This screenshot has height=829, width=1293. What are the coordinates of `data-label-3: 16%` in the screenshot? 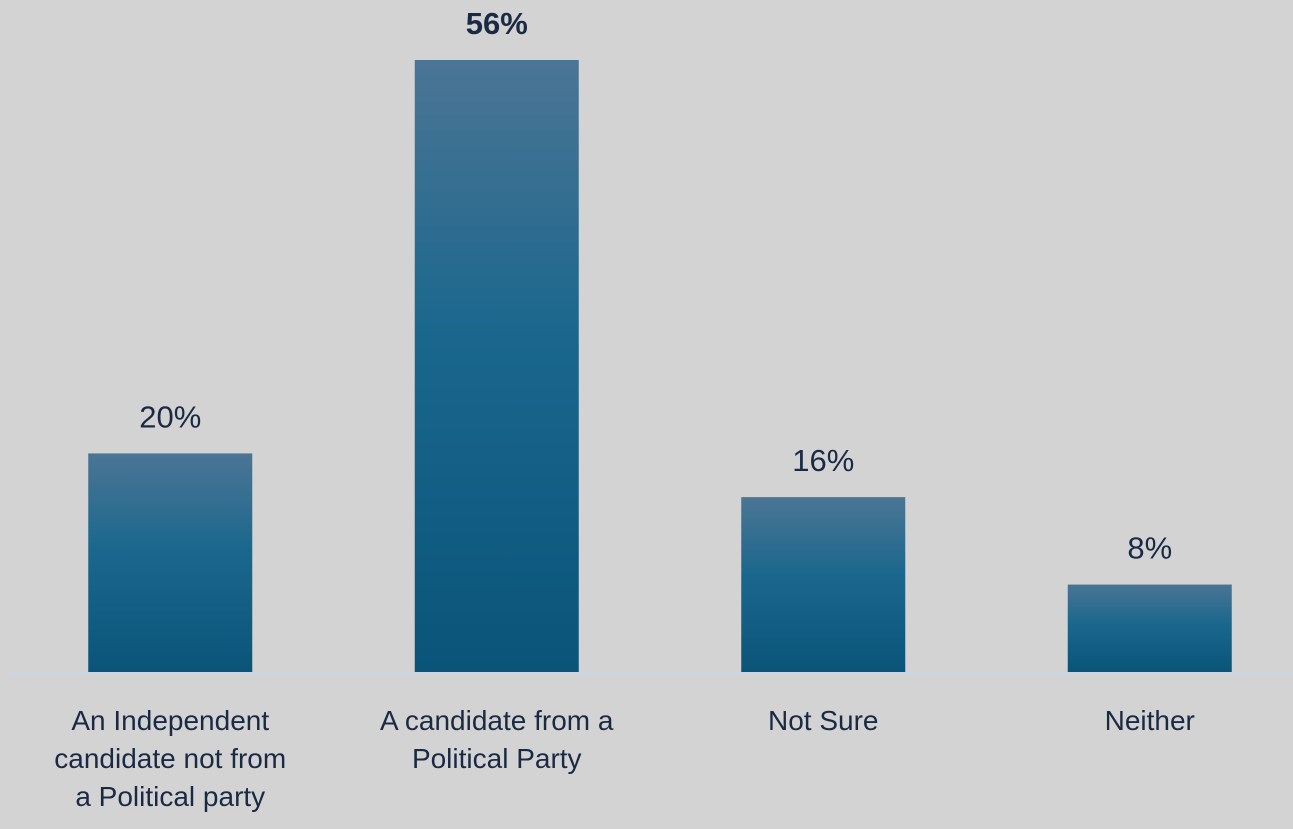 It's located at (823, 460).